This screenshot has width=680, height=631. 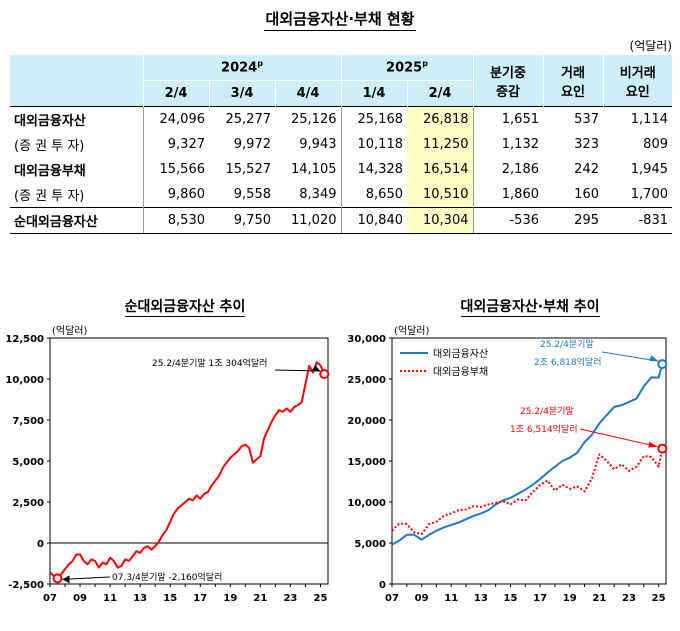 What do you see at coordinates (440, 195) in the screenshot?
I see `table-cell: 10,510` at bounding box center [440, 195].